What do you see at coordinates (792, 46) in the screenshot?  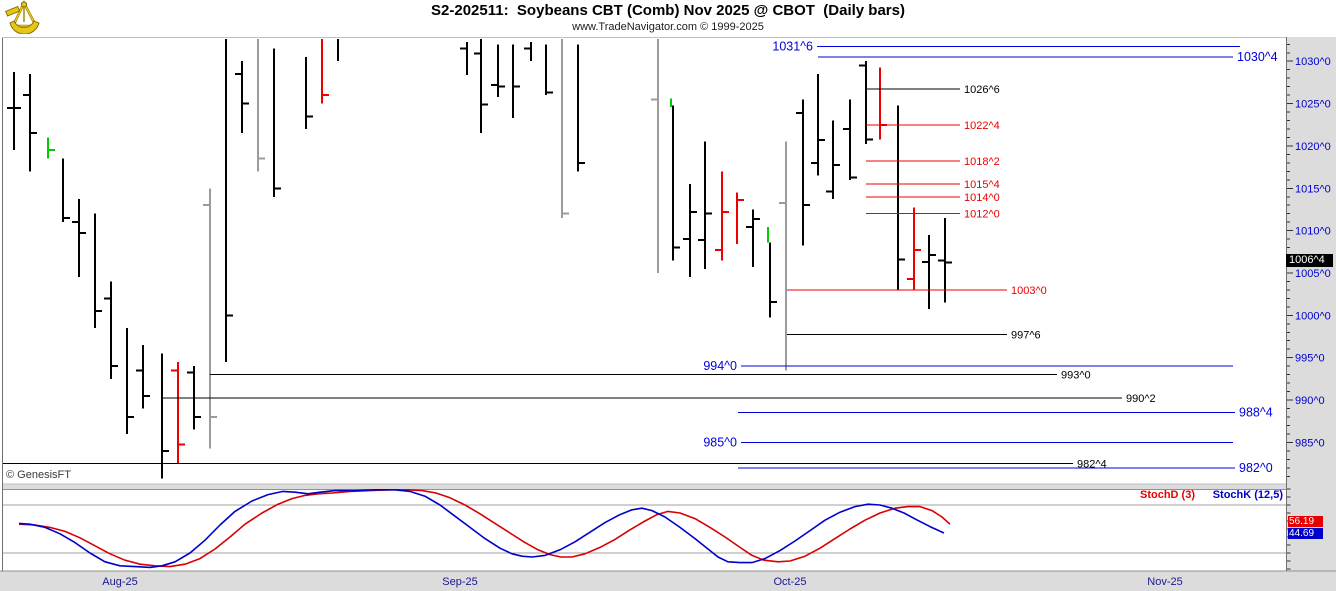 I see `price-level-label: 1031^6` at bounding box center [792, 46].